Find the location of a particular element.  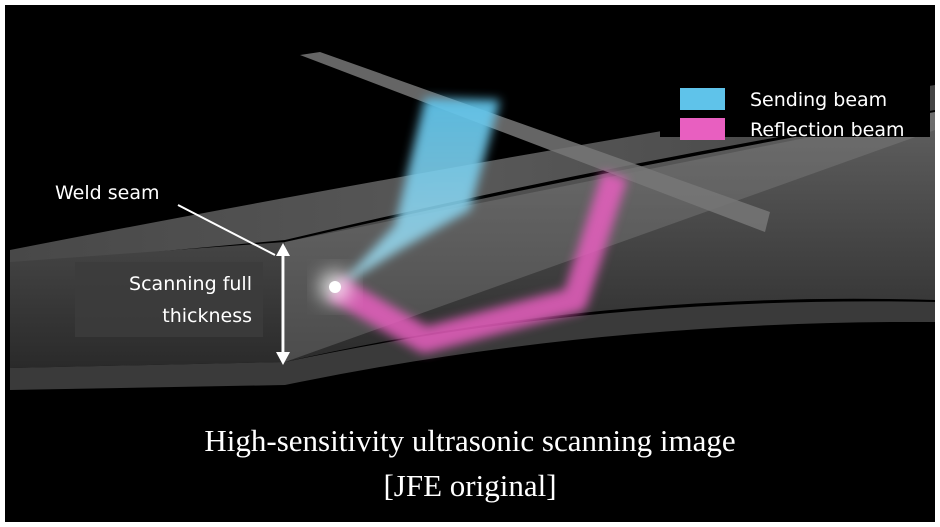

weld-seam-label: Weld seam is located at coordinates (107, 193).